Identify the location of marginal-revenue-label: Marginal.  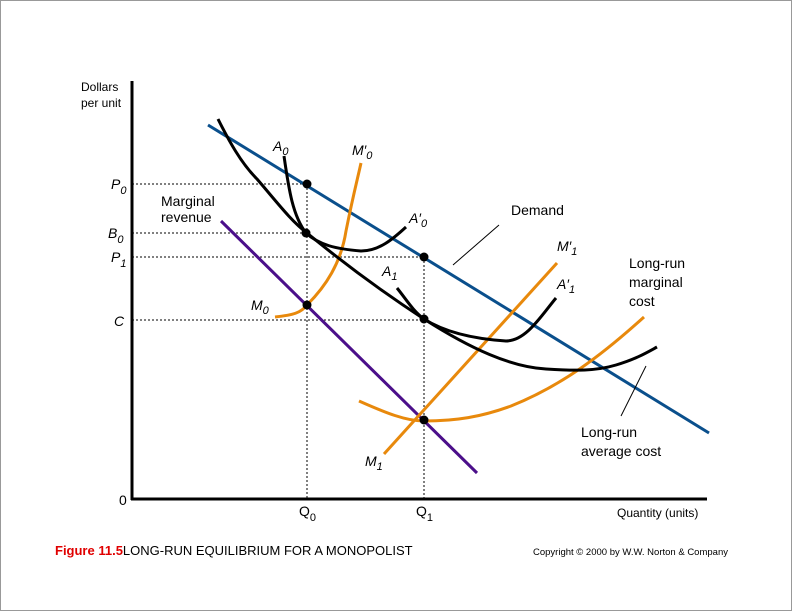
(188, 201).